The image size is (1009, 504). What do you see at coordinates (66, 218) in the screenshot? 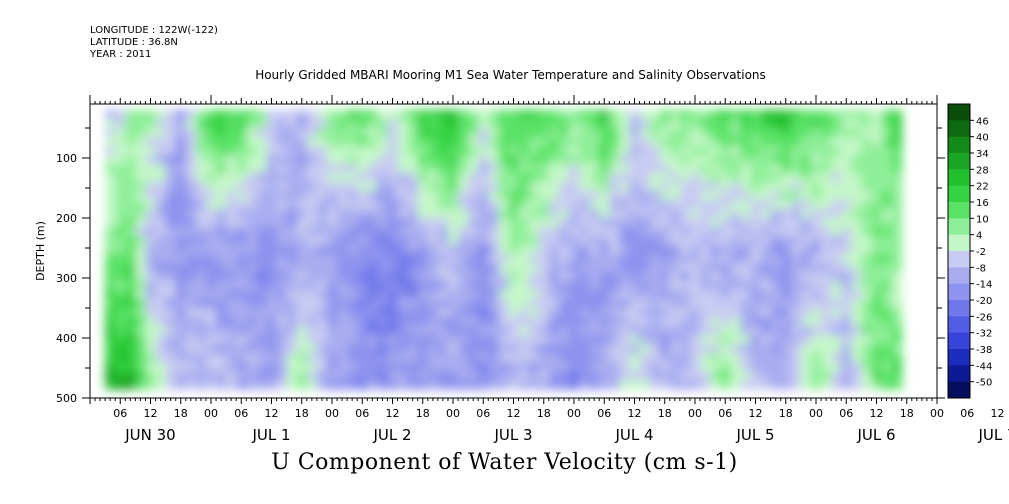
I see `y-tick-label: 200` at bounding box center [66, 218].